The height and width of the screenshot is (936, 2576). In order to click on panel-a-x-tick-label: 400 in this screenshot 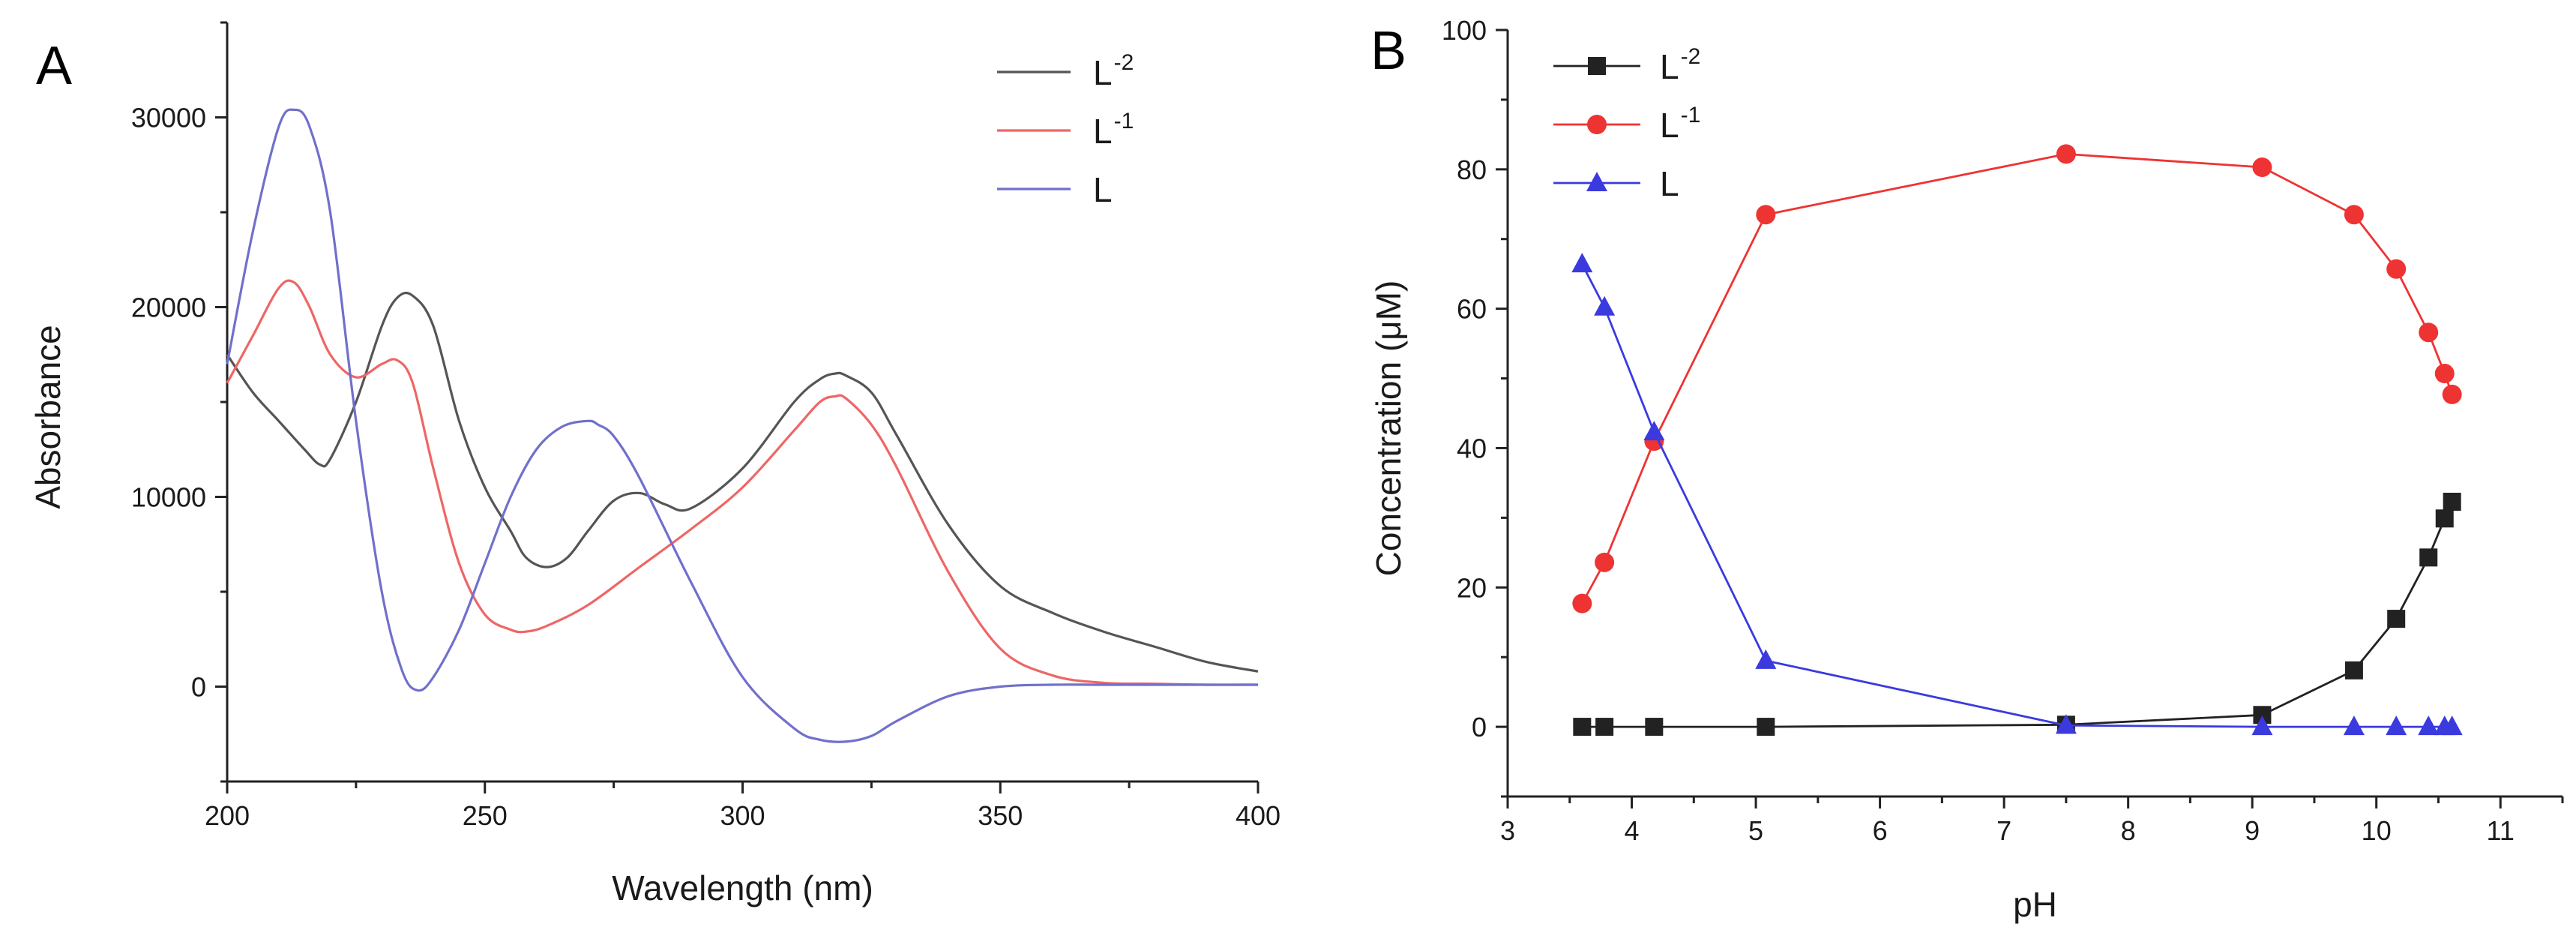, I will do `click(1258, 815)`.